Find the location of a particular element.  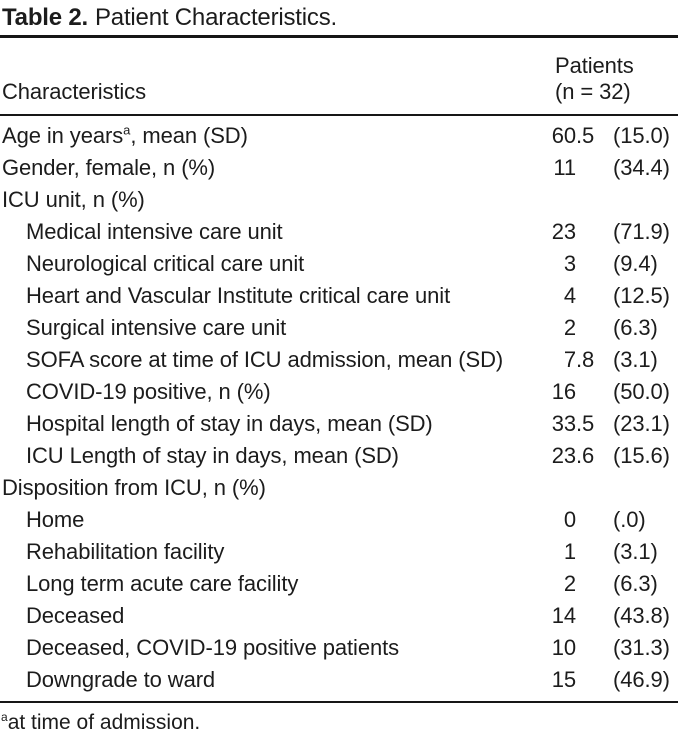

table-row: Medical intensive care unit 23 (71.9) is located at coordinates (339, 232).